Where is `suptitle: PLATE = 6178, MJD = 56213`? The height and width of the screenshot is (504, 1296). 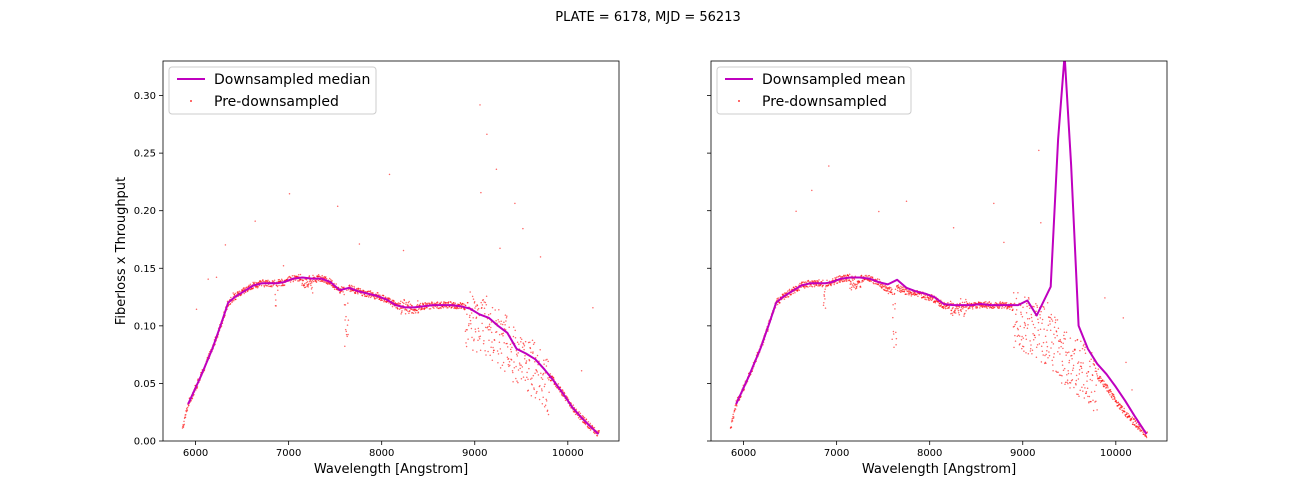
suptitle: PLATE = 6178, MJD = 56213 is located at coordinates (648, 17).